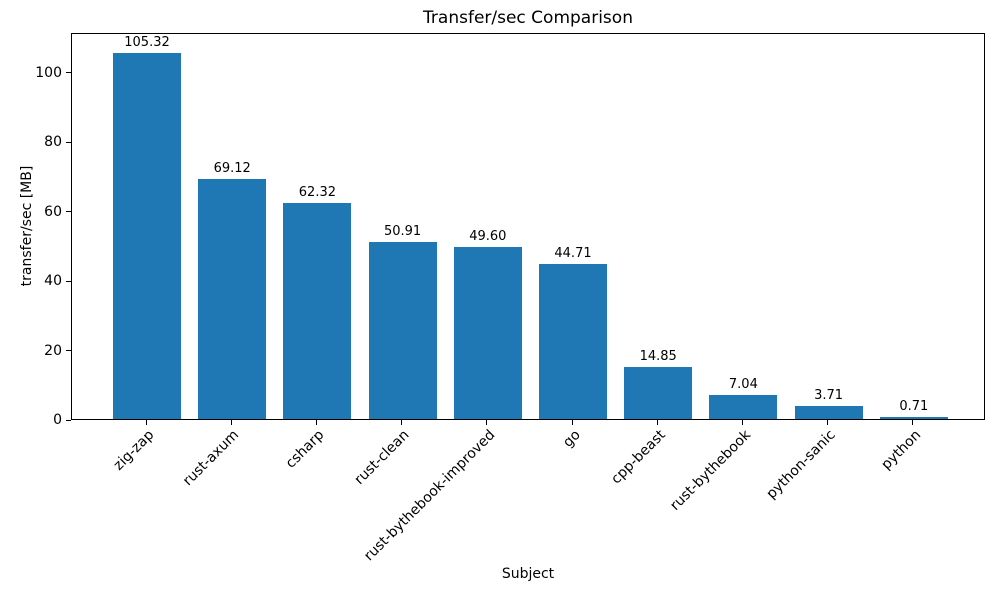  I want to click on bar-value-label: 14.85, so click(658, 357).